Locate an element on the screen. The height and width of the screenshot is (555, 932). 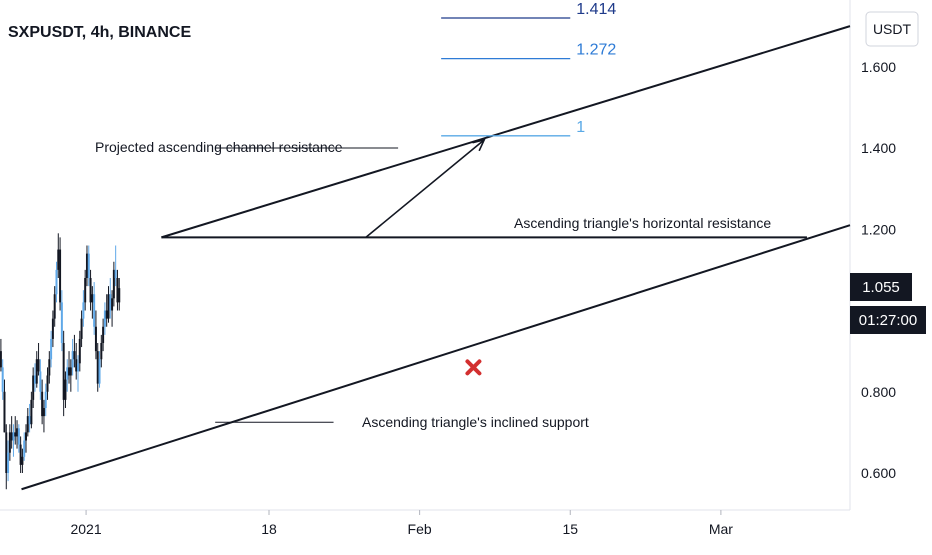
x-tick-label-1: 18 is located at coordinates (269, 529).